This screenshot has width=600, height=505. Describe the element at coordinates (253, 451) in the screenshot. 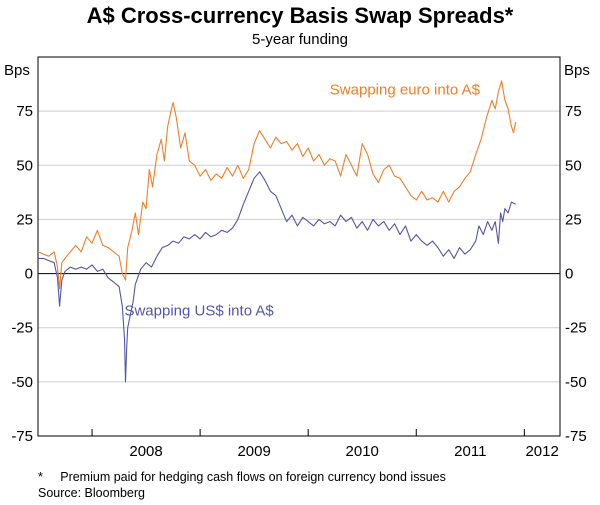

I see `x-tick-label: 2009` at that location.